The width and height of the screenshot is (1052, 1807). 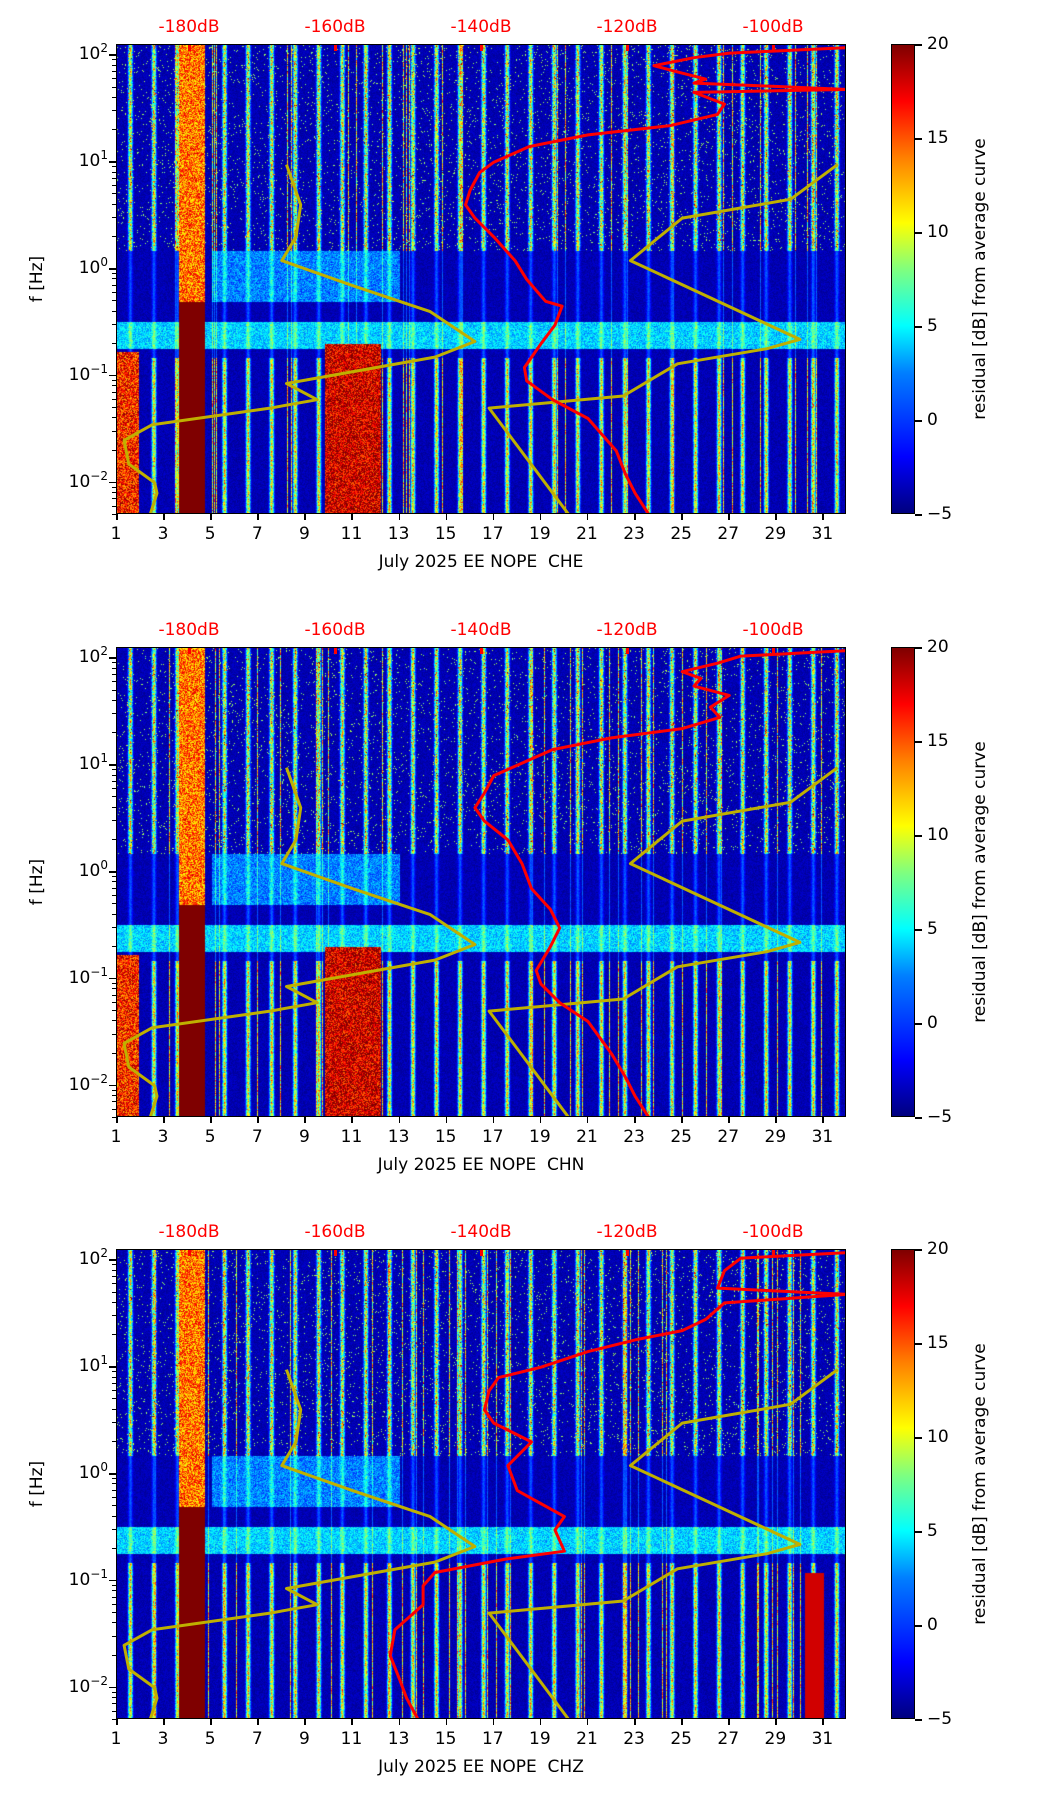 I want to click on colorbar-tick-label: 20, so click(x=938, y=647).